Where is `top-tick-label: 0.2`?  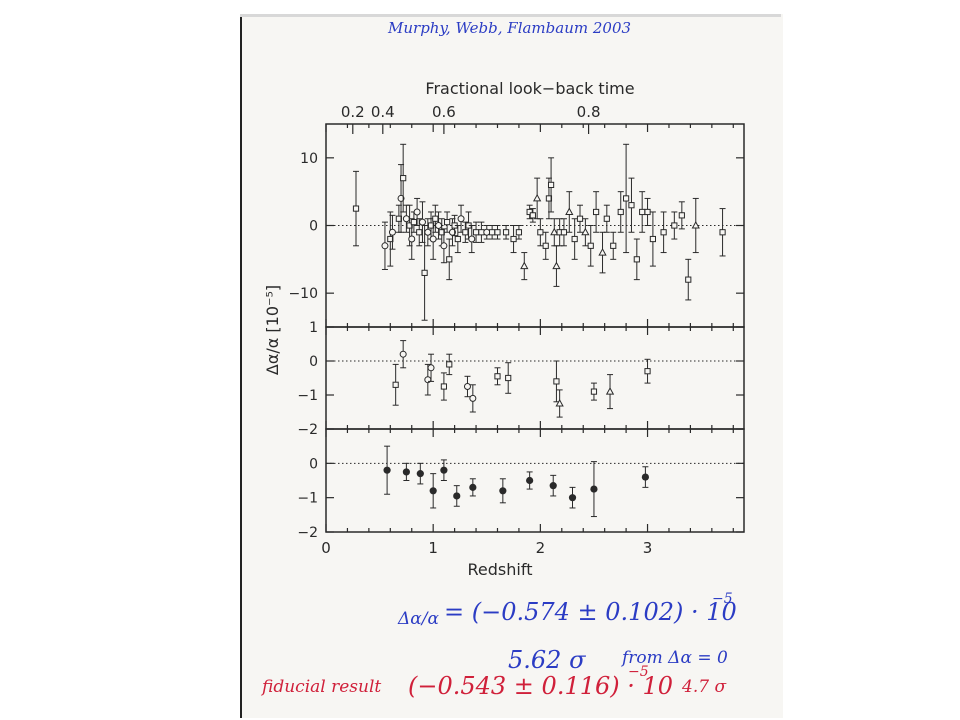
top-tick-label: 0.2 is located at coordinates (353, 112).